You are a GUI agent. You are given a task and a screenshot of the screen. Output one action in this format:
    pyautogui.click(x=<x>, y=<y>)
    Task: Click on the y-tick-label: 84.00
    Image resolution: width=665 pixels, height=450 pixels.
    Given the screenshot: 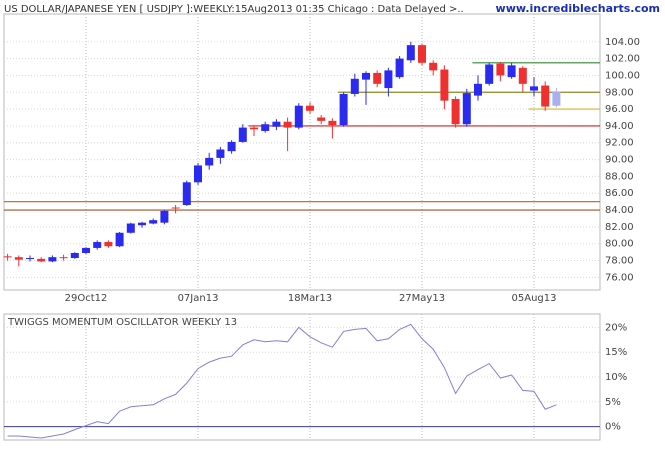 What is the action you would take?
    pyautogui.click(x=619, y=210)
    